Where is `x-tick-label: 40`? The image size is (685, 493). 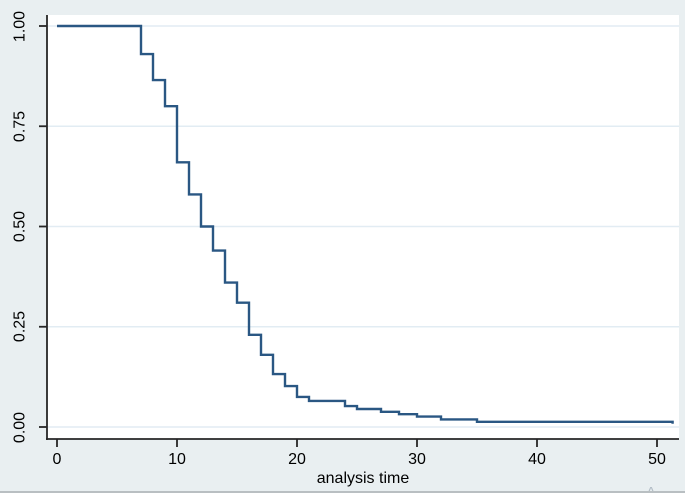 x-tick-label: 40 is located at coordinates (537, 459).